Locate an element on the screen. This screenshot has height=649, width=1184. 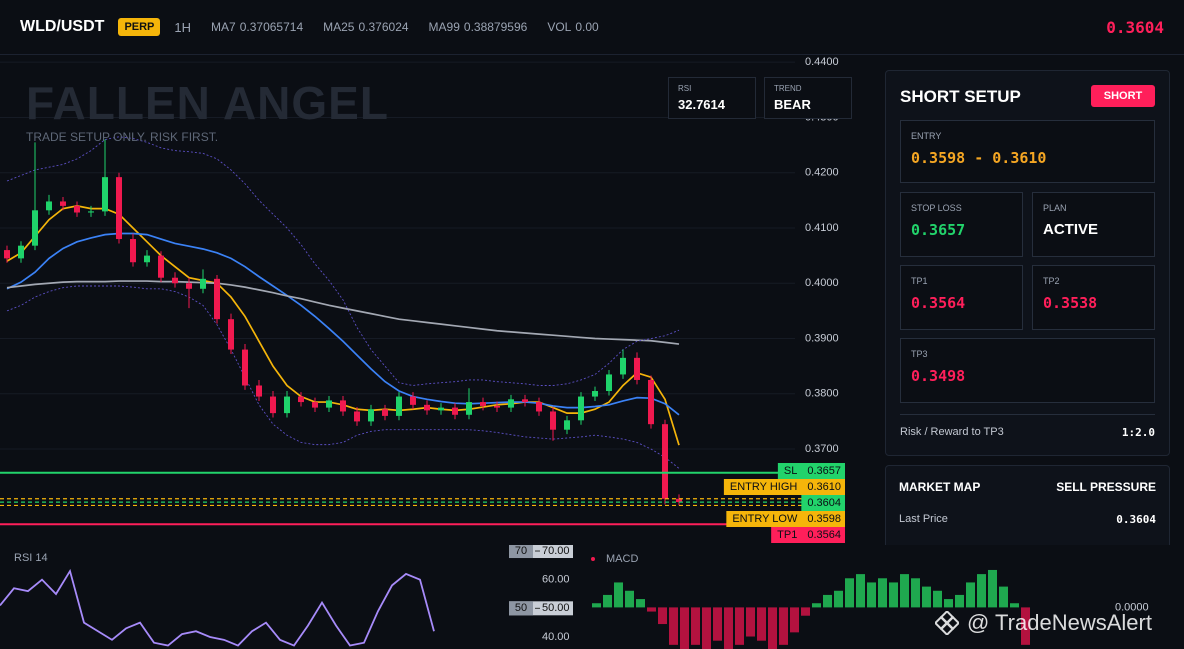
indicator-box: RSI 32.7614 is located at coordinates (712, 98).